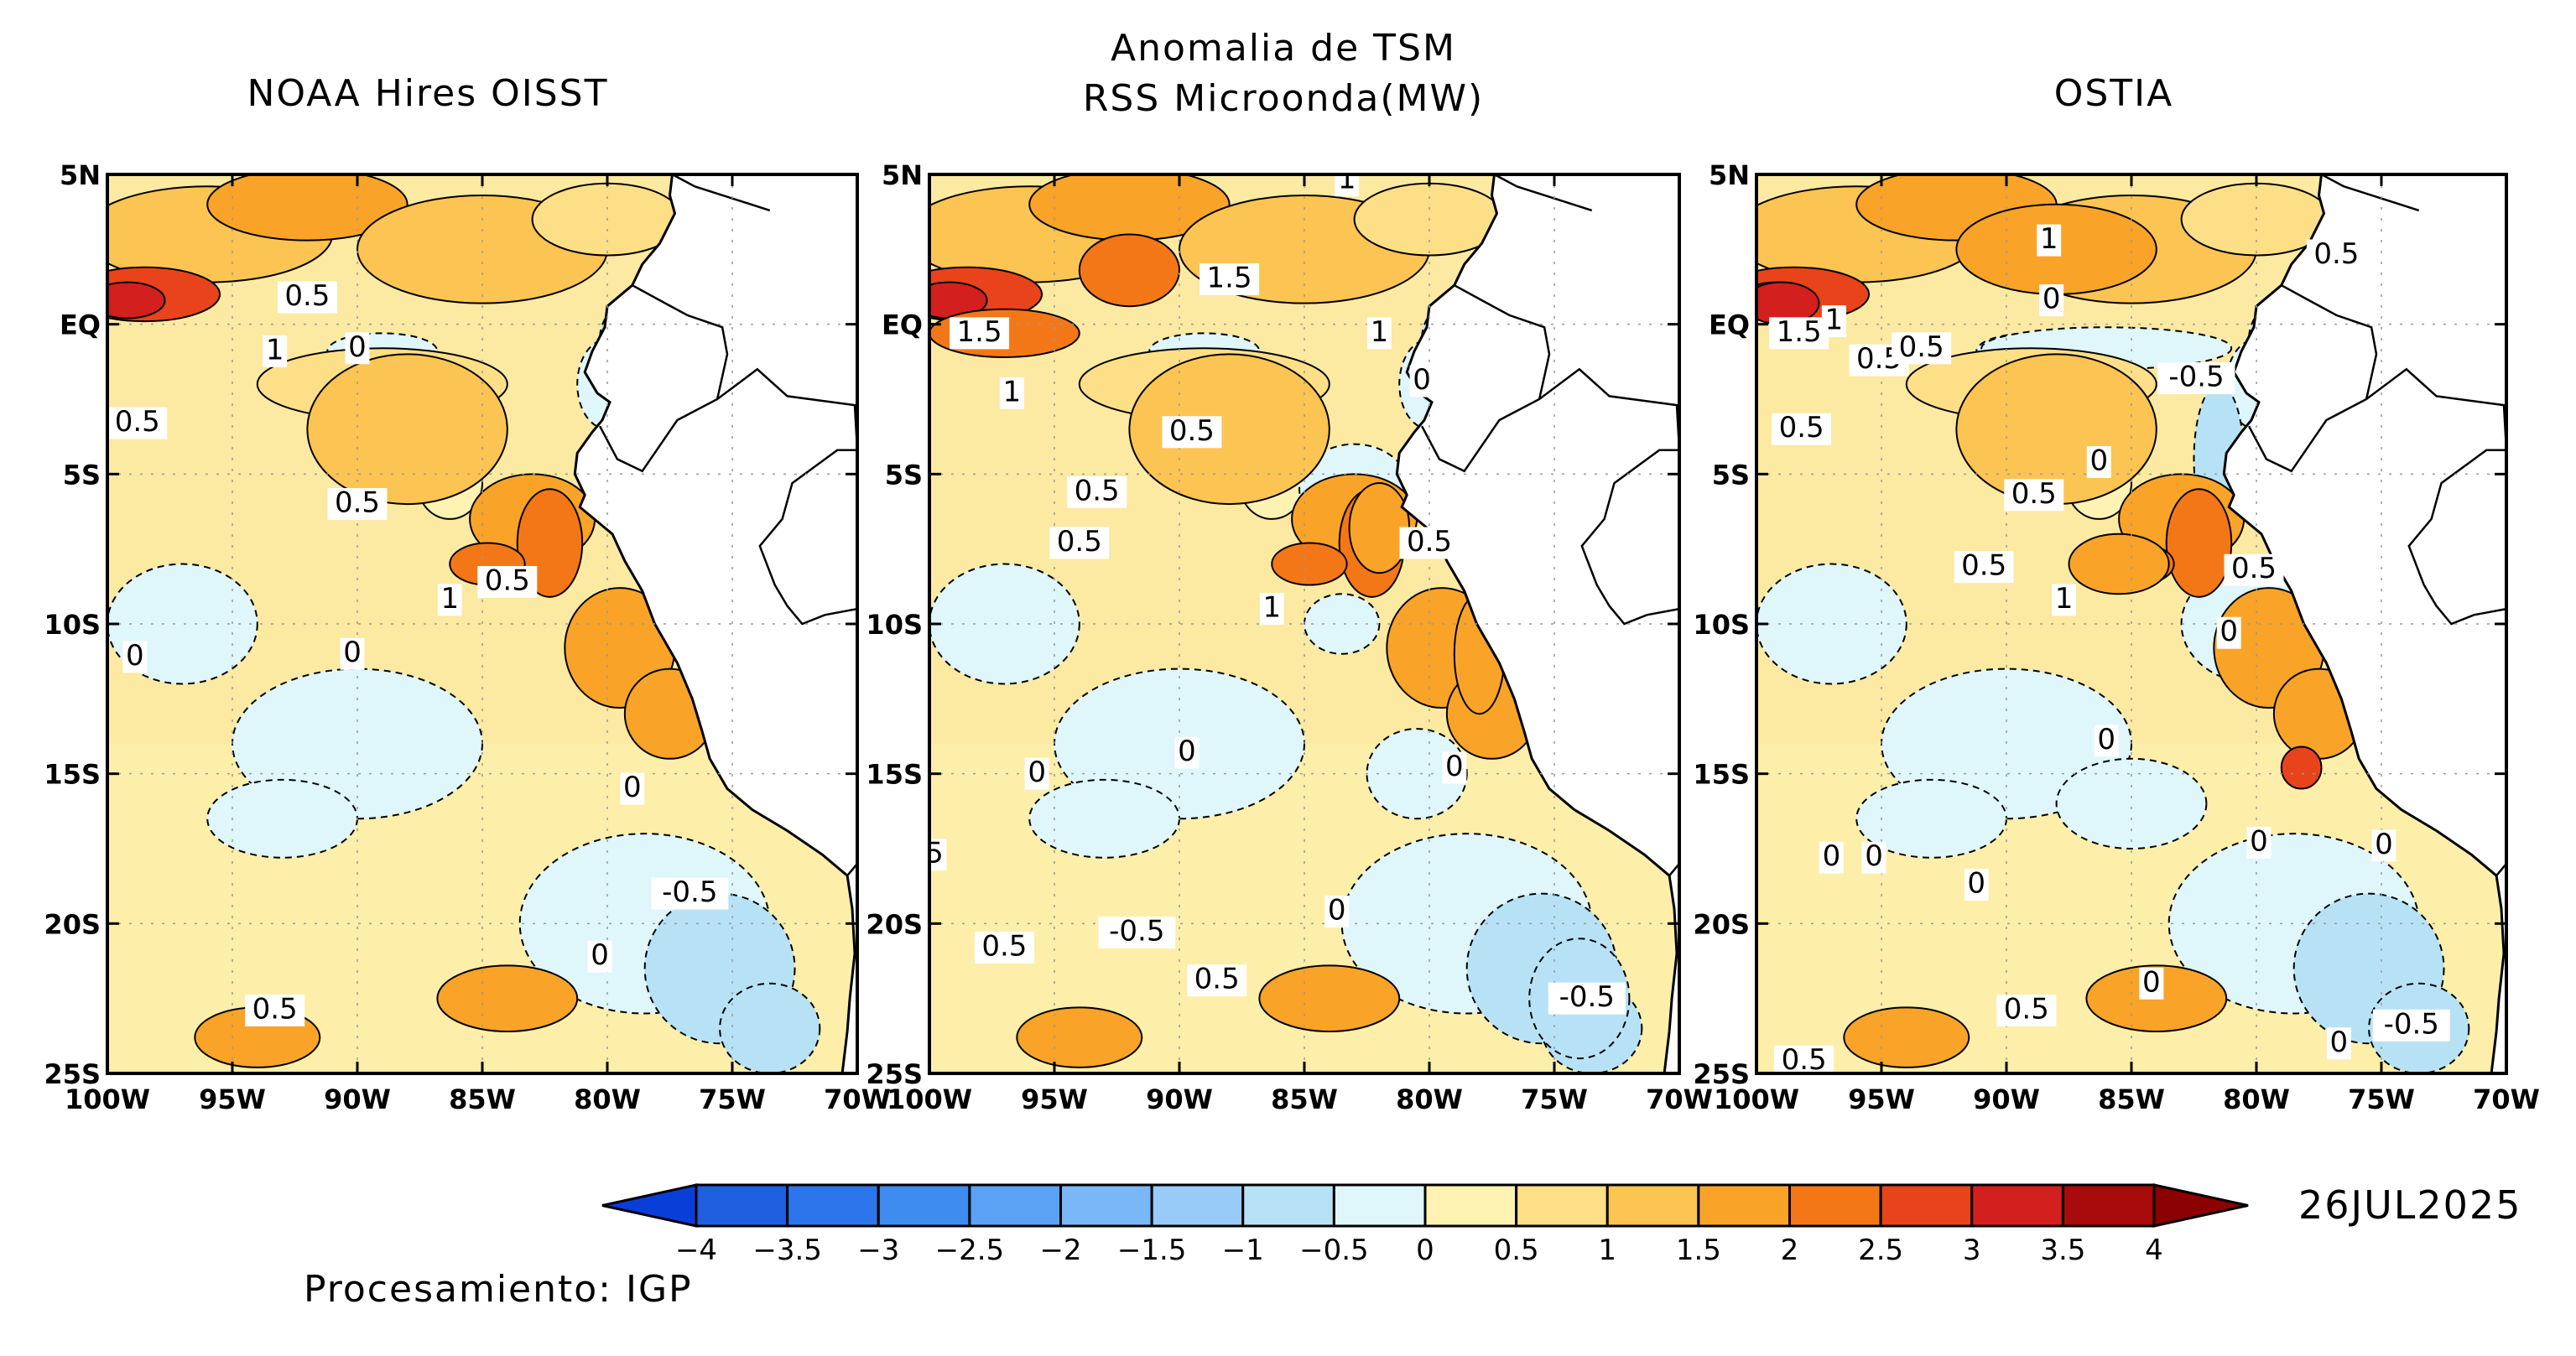 Image resolution: width=2576 pixels, height=1356 pixels. Describe the element at coordinates (1729, 325) in the screenshot. I see `lat-tick-label: EQ` at that location.